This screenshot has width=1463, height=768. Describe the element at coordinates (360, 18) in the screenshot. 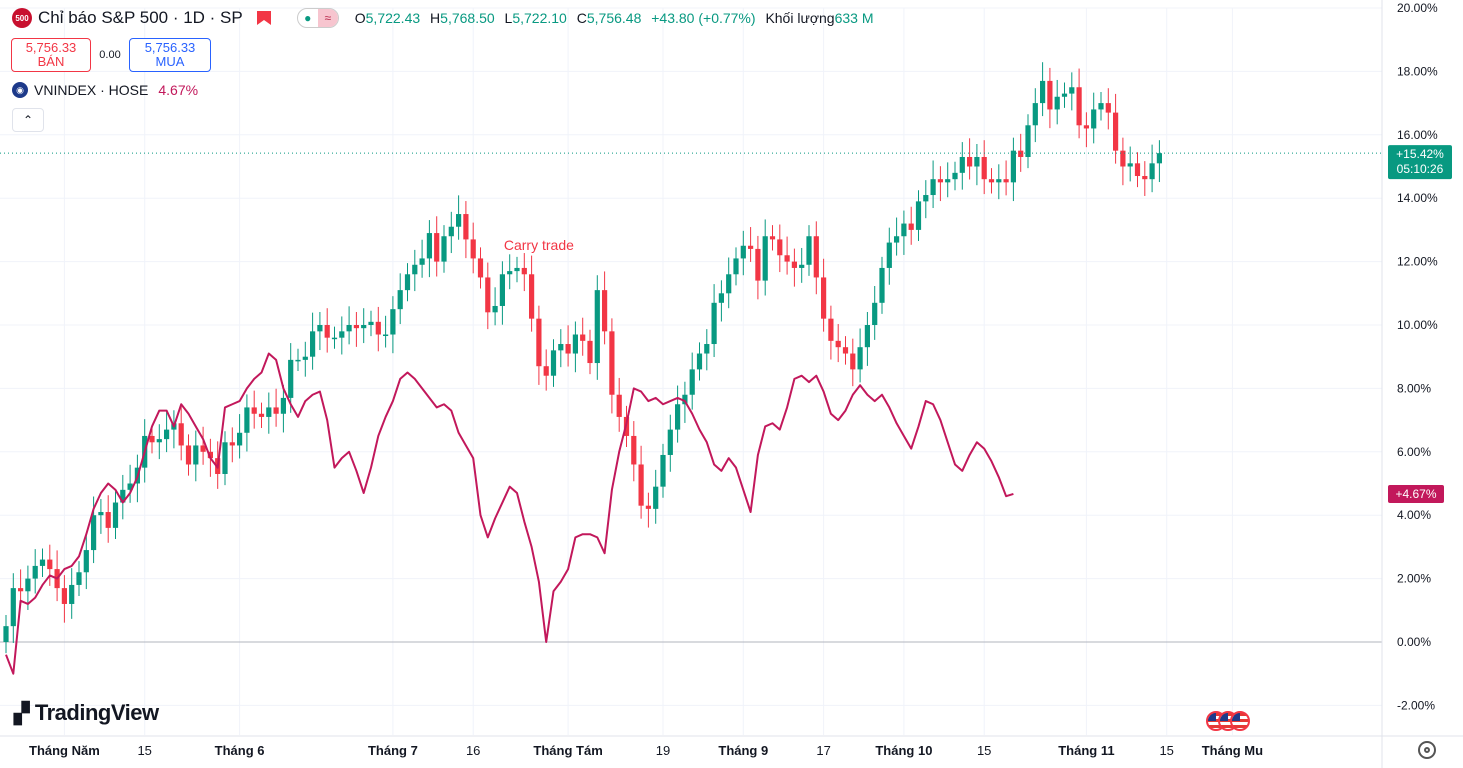

I see `open-label: O` at that location.